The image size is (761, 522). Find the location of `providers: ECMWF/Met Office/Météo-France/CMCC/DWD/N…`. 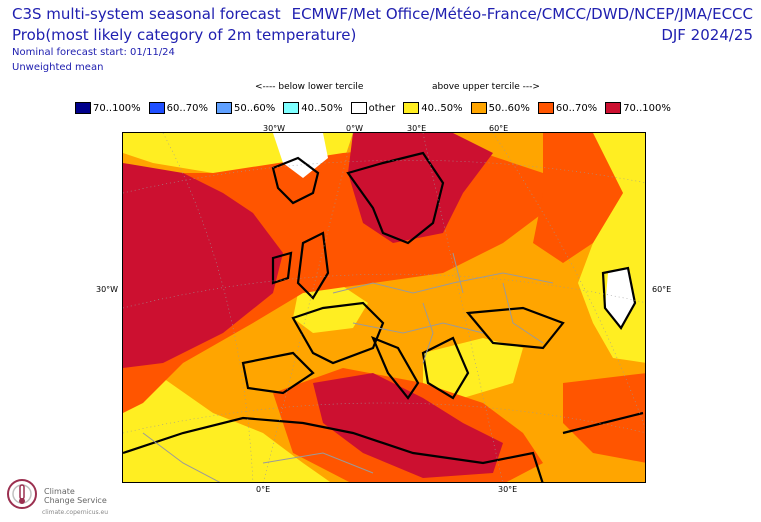

providers: ECMWF/Met Office/Météo-France/CMCC/DWD/N… is located at coordinates (522, 14).